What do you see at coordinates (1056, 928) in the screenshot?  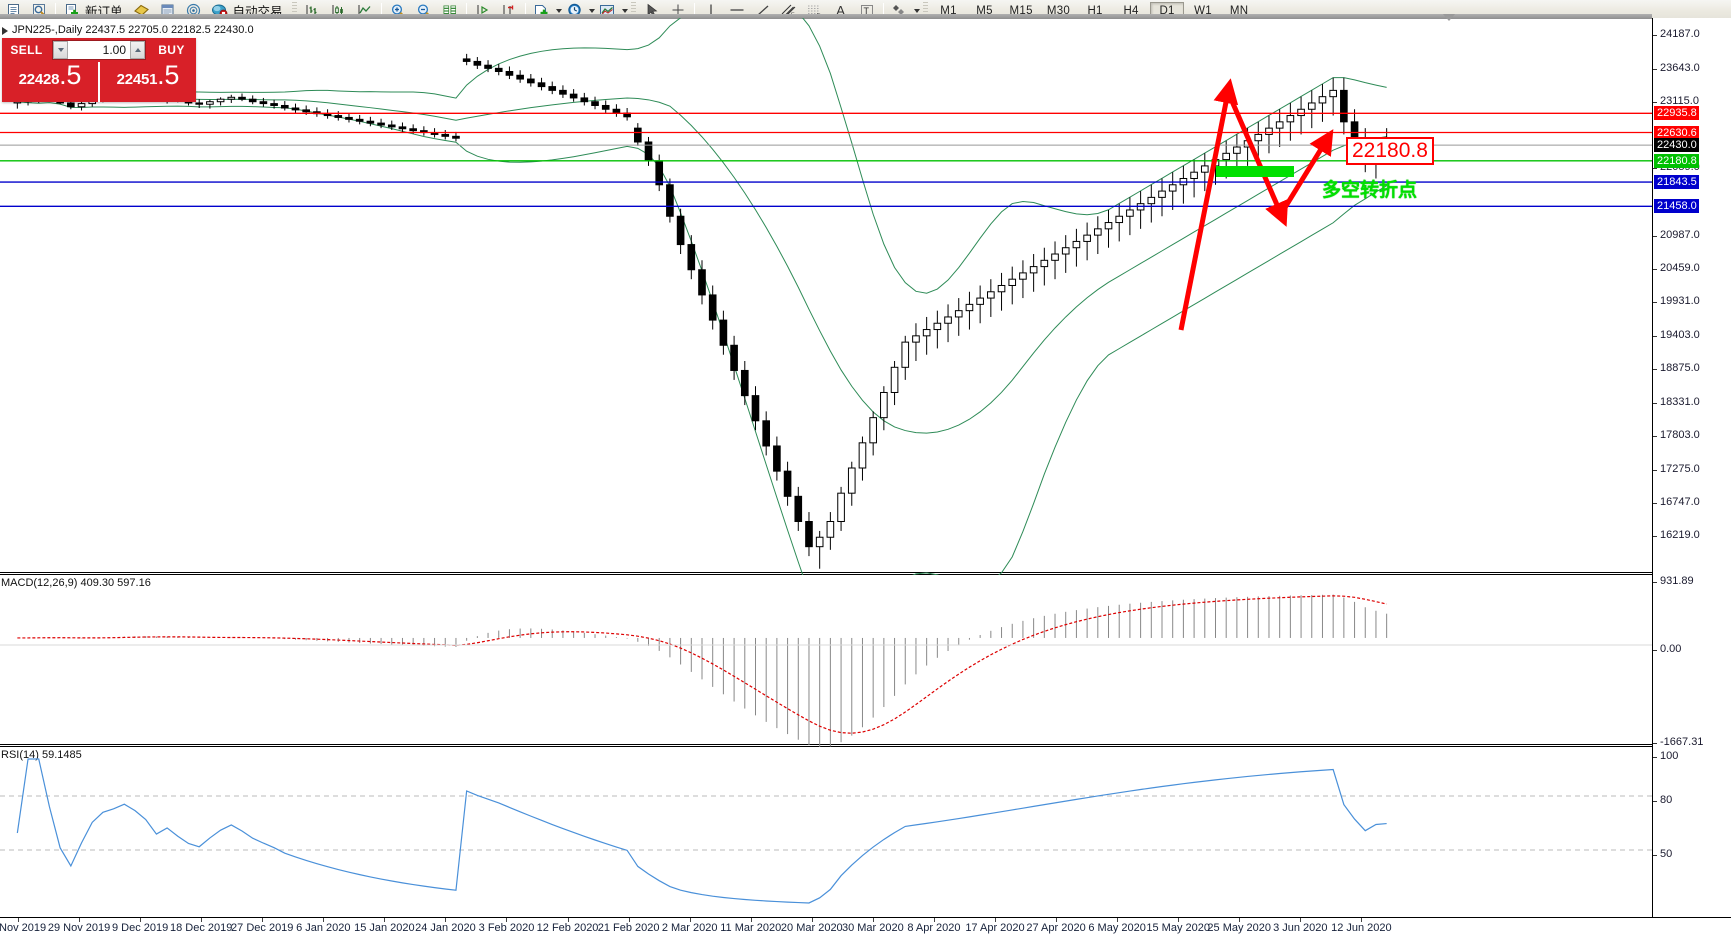 I see `date-label: 27 Apr 2020` at bounding box center [1056, 928].